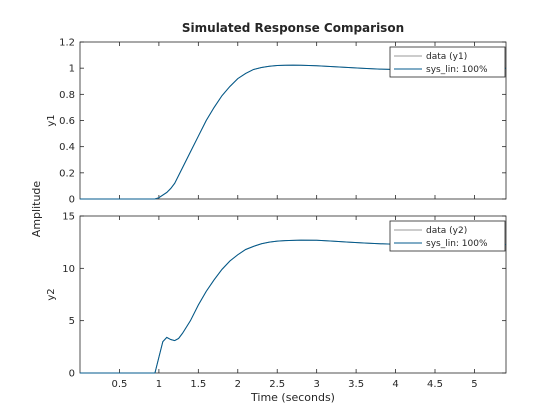 The image size is (560, 420). I want to click on x-tick-label: 4, so click(395, 384).